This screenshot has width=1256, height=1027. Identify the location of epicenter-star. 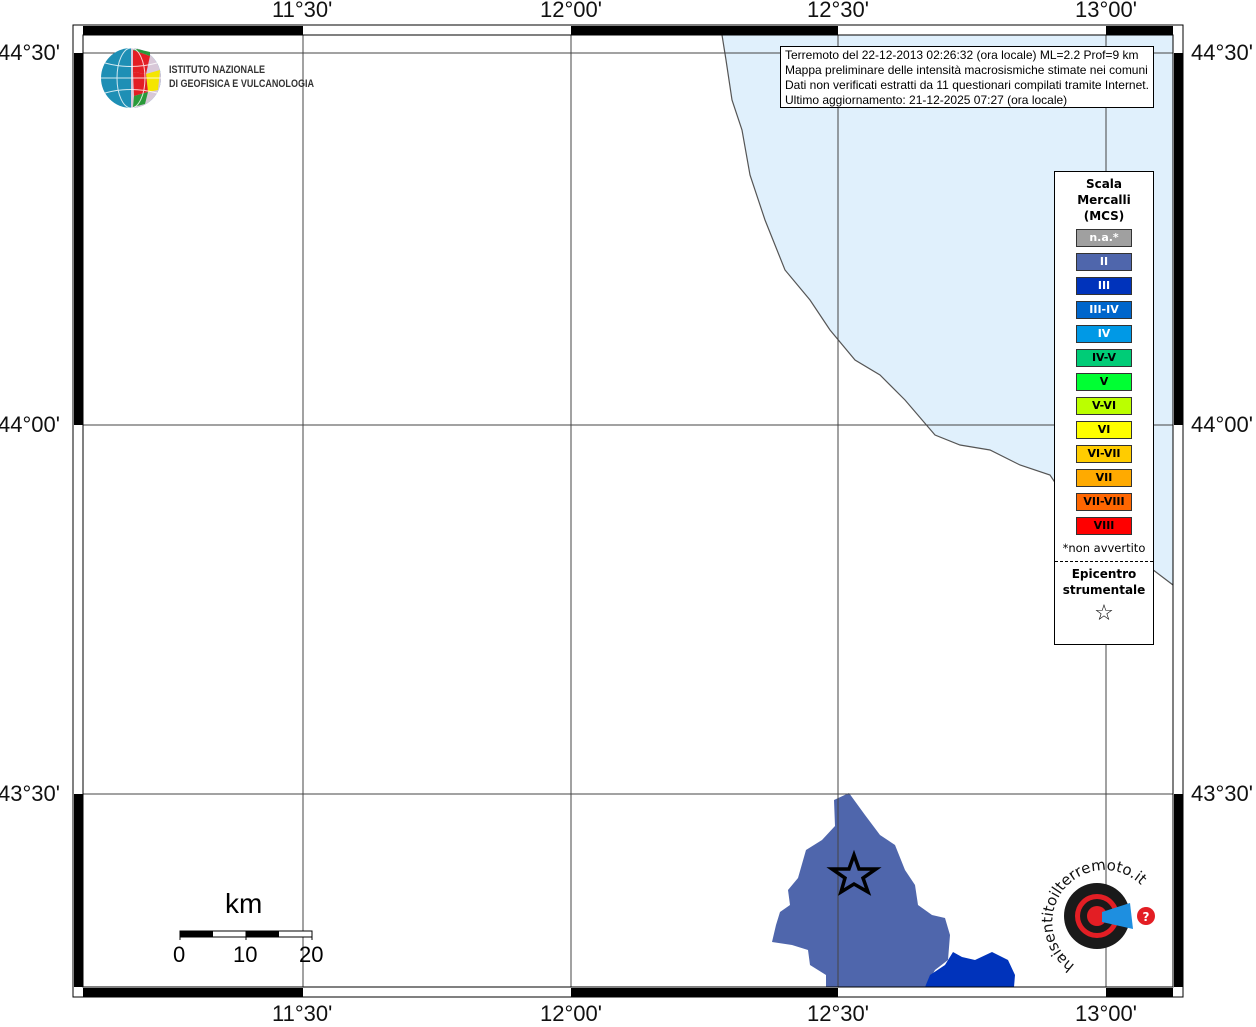
(854, 872).